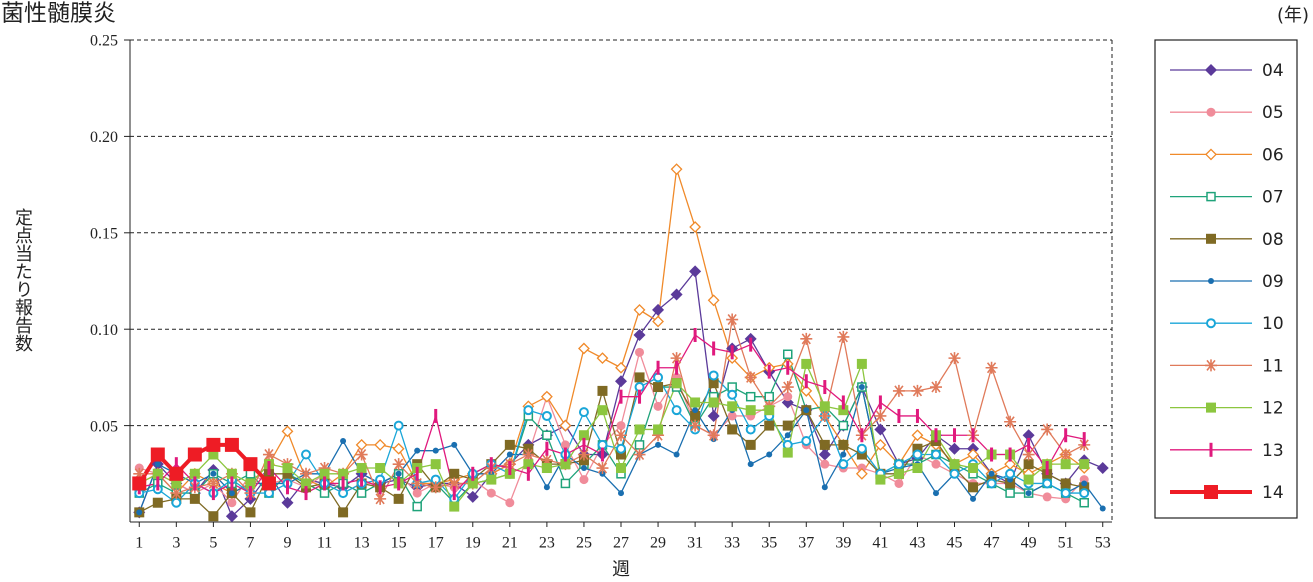 Image resolution: width=1313 pixels, height=582 pixels. Describe the element at coordinates (324, 543) in the screenshot. I see `x-tick-label: 11` at that location.